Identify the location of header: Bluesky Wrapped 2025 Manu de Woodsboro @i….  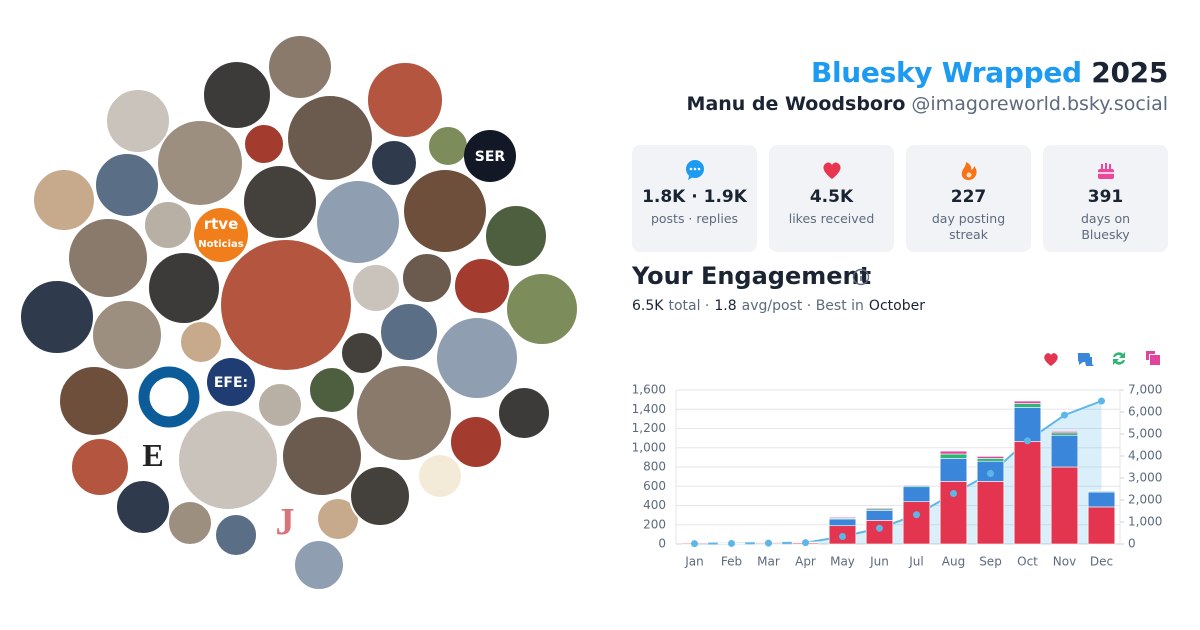
(928, 85).